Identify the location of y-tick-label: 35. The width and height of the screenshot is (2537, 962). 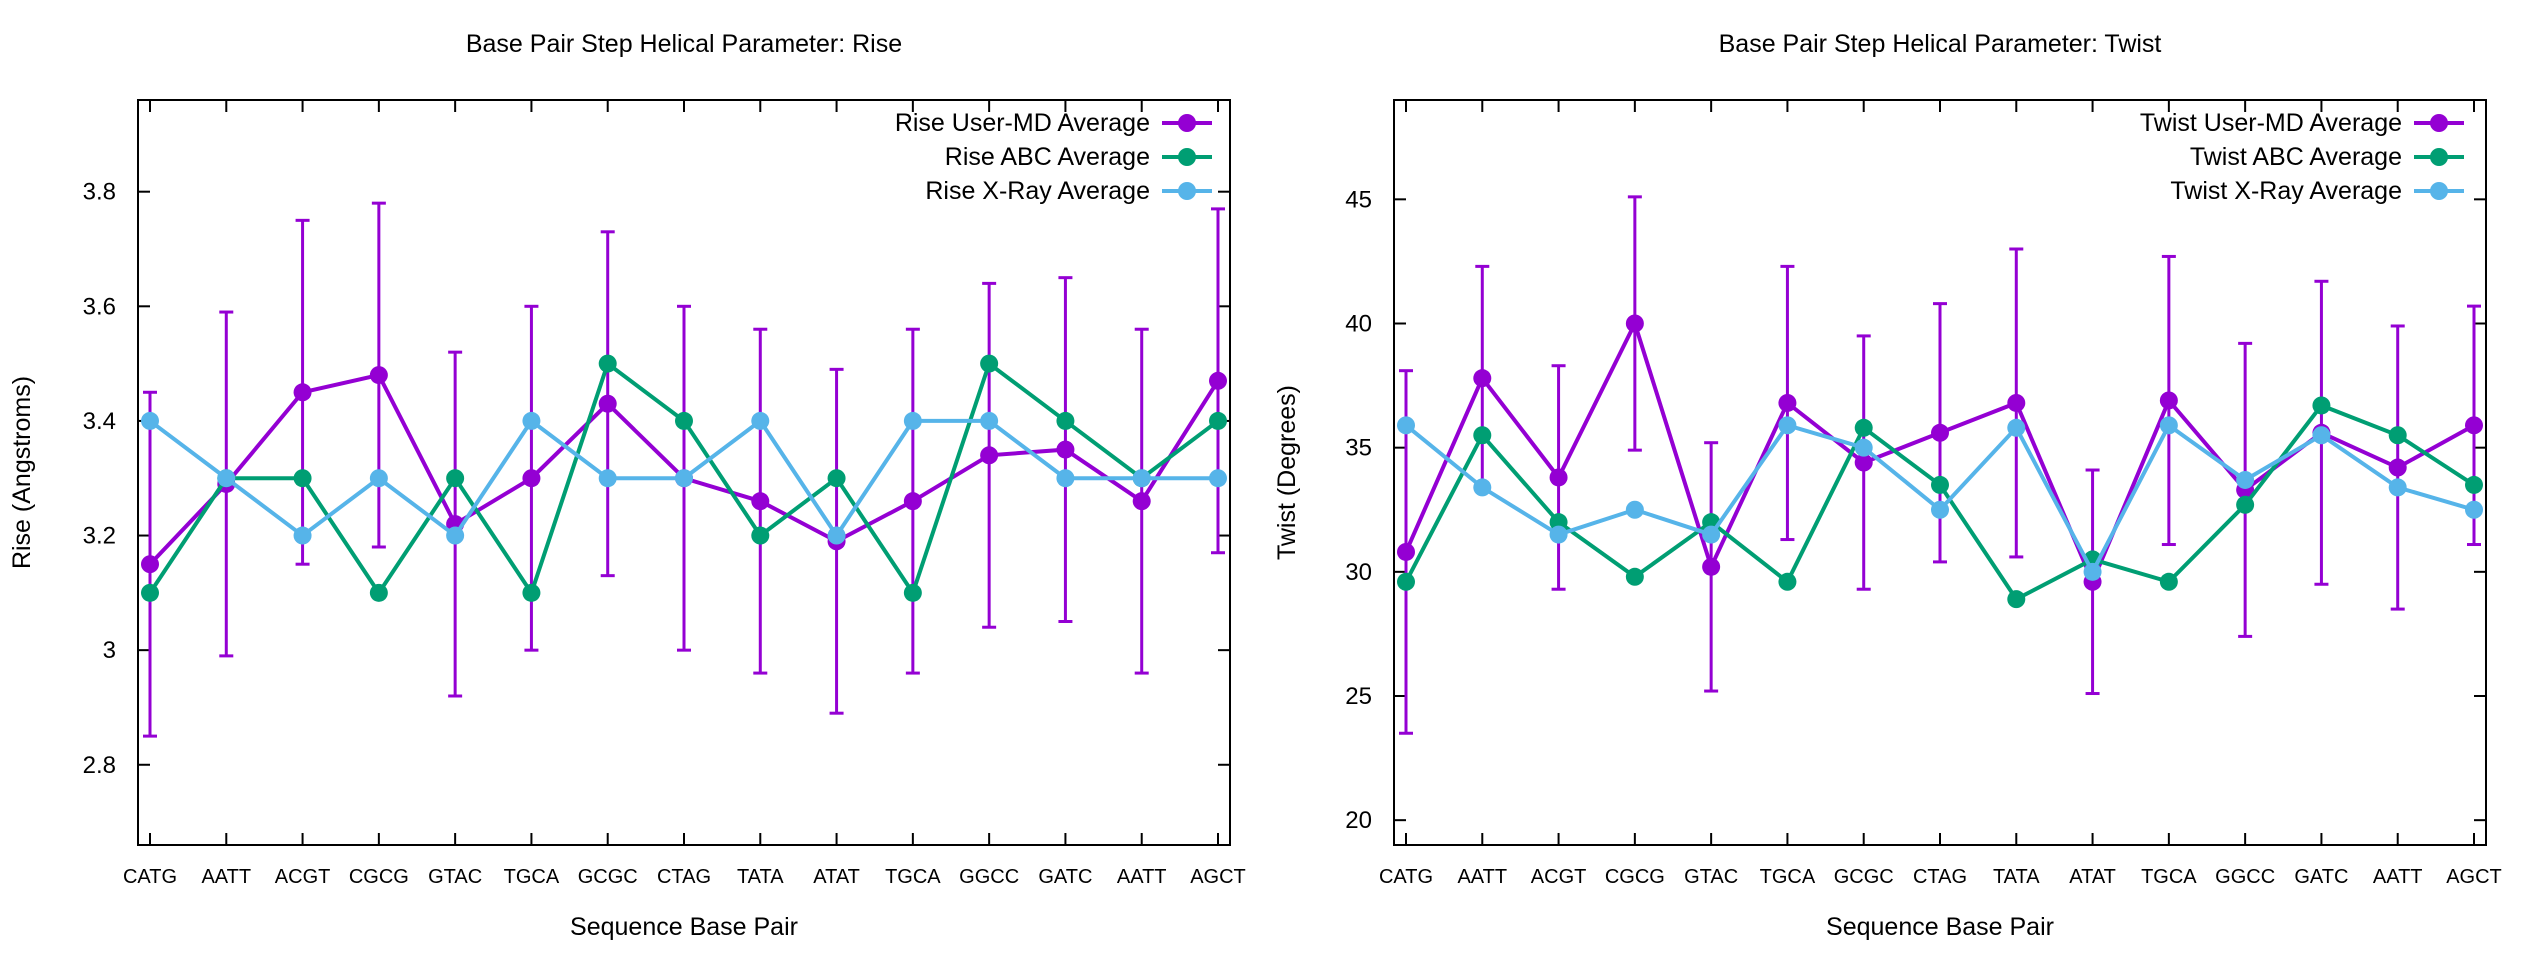
(1358, 448).